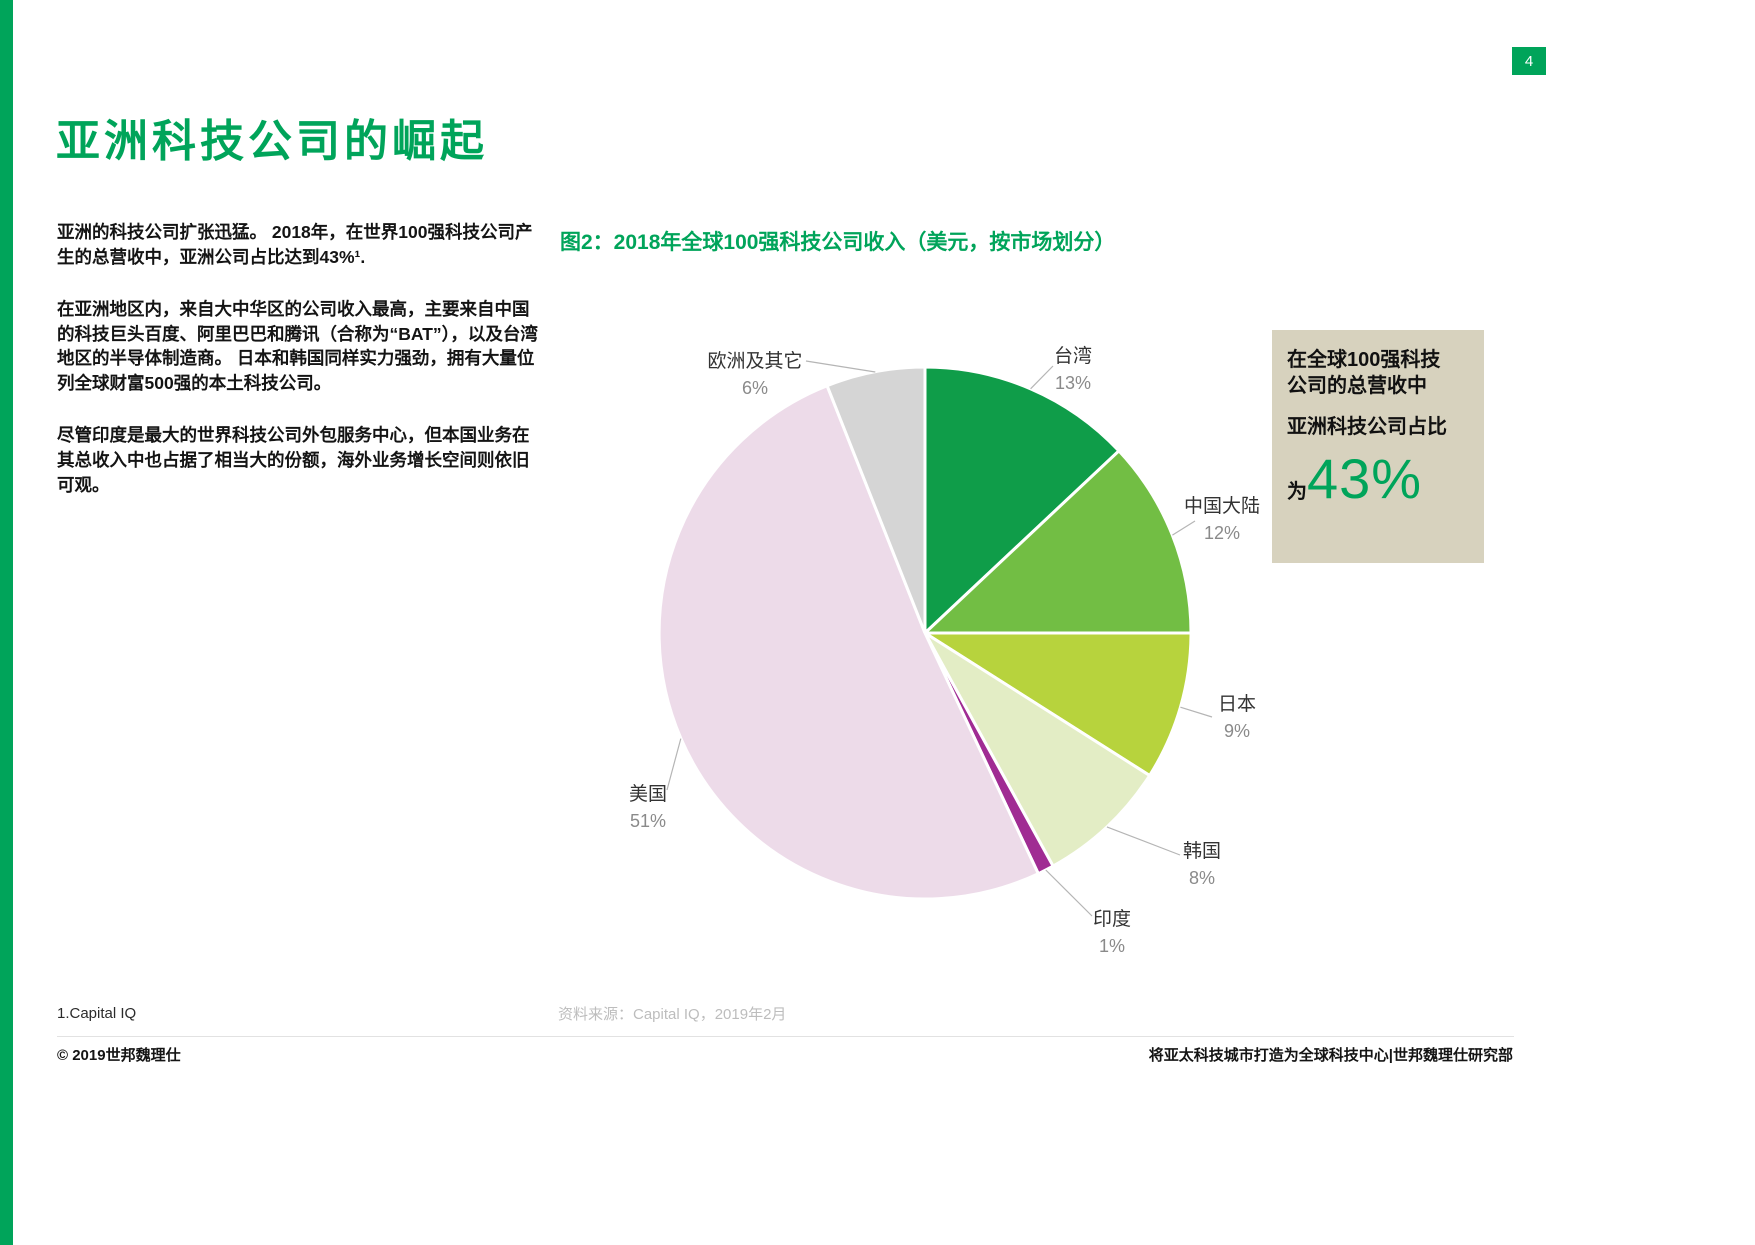 This screenshot has width=1755, height=1245. Describe the element at coordinates (648, 821) in the screenshot. I see `pie-value-5: 51%` at that location.